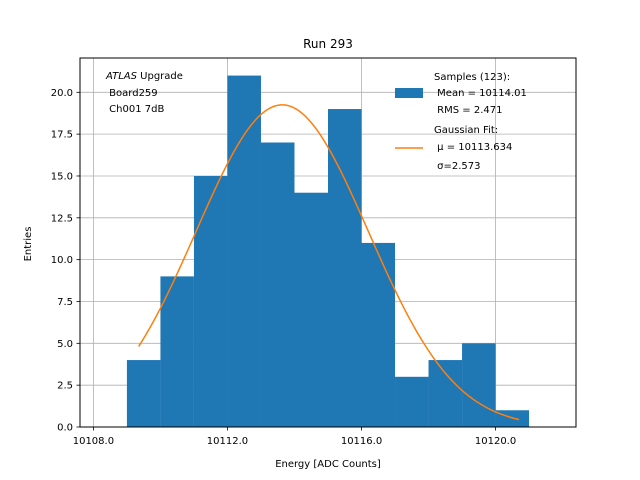 The image size is (640, 480). Describe the element at coordinates (361, 441) in the screenshot. I see `x-tick-label: 10116.0` at that location.